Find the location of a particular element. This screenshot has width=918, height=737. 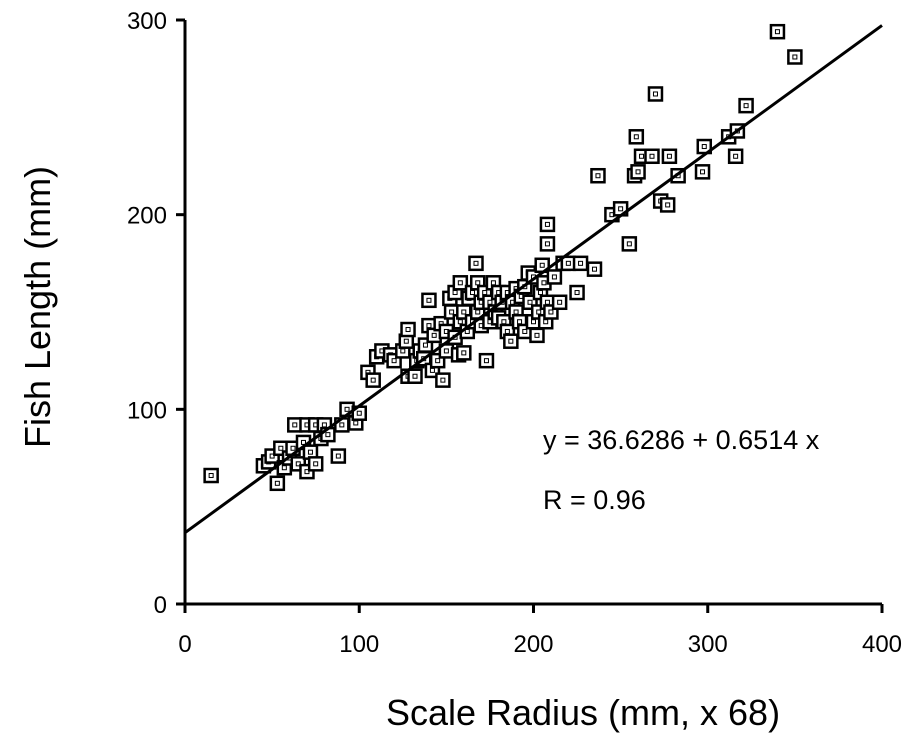

y-axis-title: Fish Length (mm) is located at coordinates (37, 307).